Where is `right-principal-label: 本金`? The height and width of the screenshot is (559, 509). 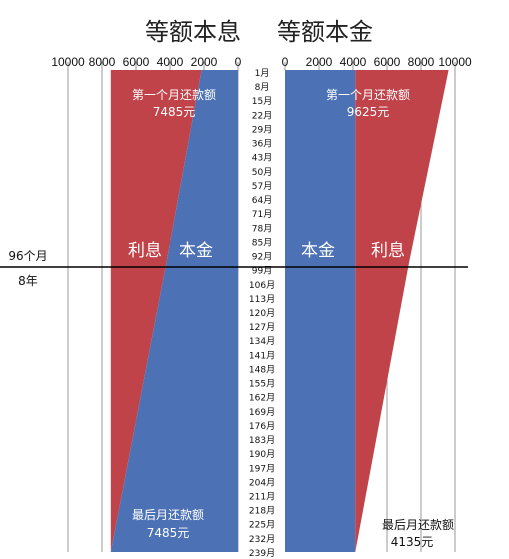 right-principal-label: 本金 is located at coordinates (318, 251).